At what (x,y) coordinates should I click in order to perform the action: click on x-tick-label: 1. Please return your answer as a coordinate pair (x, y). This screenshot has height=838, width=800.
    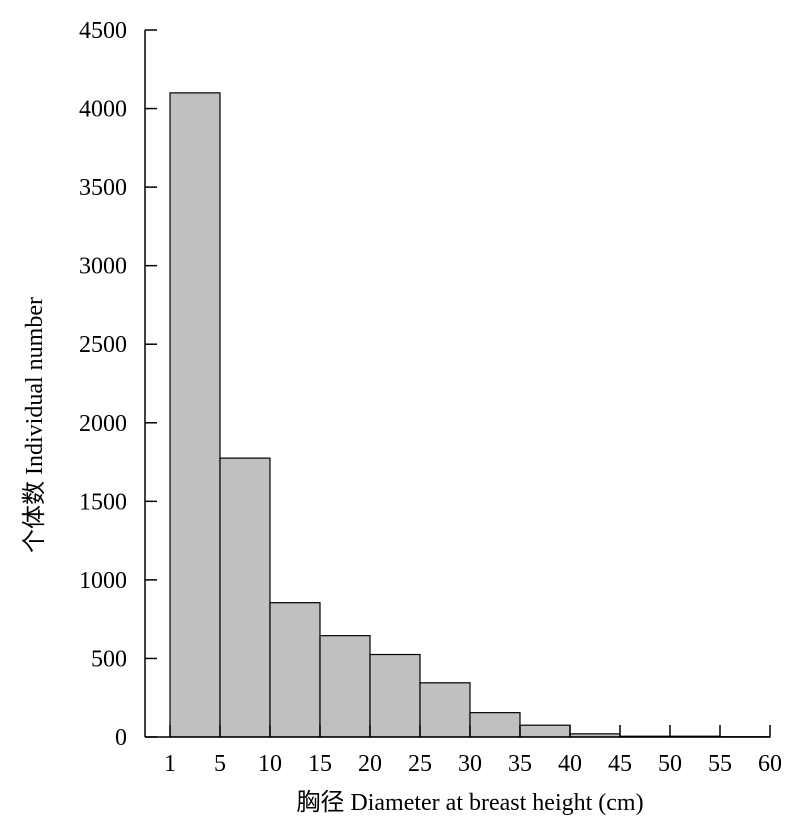
    Looking at the image, I should click on (170, 764).